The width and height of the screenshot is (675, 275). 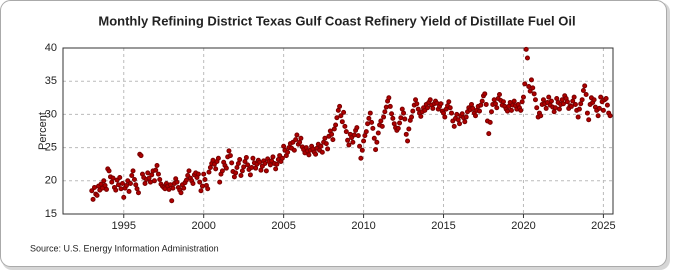 What do you see at coordinates (51, 181) in the screenshot?
I see `y-tick-label: 20` at bounding box center [51, 181].